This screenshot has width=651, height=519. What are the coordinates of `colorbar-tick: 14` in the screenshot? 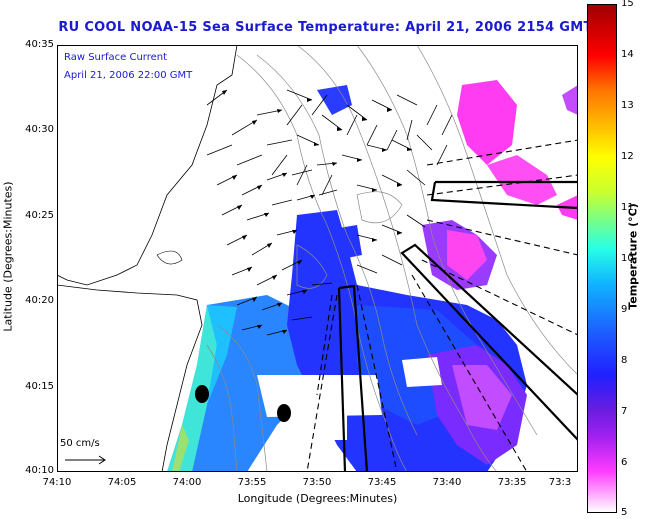 It's located at (627, 54).